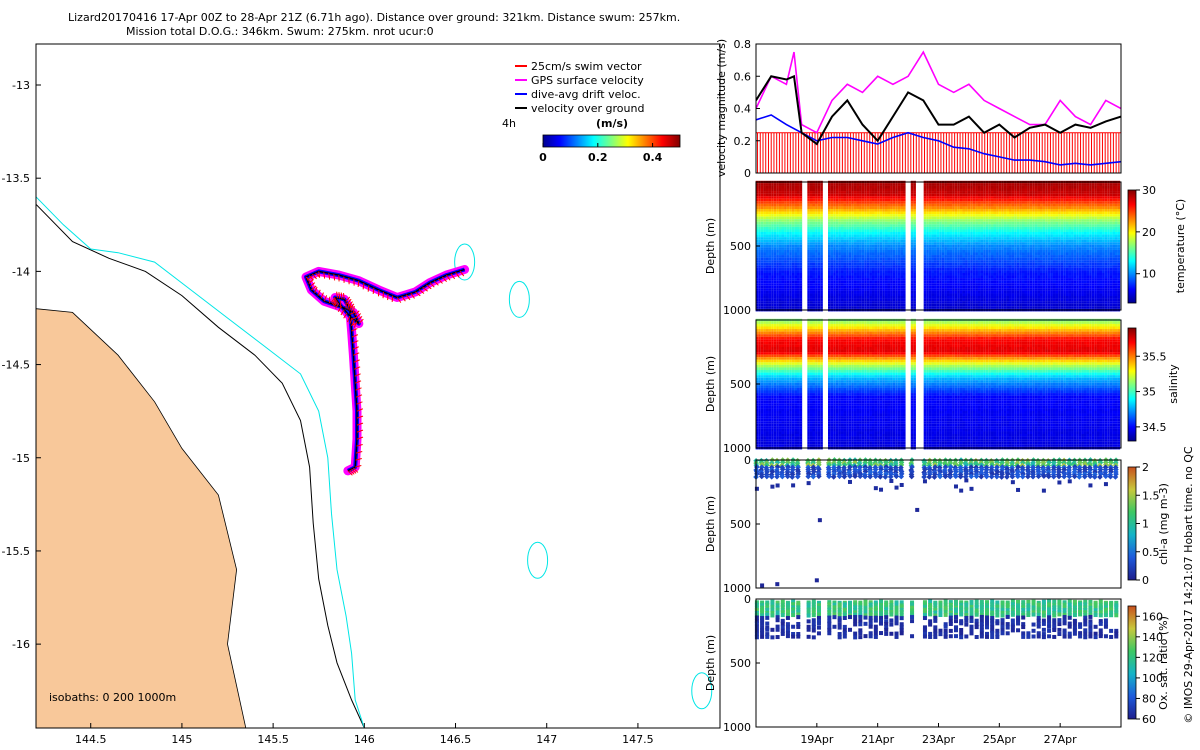  What do you see at coordinates (743, 76) in the screenshot?
I see `velocity-y-tick-label: 0.6` at bounding box center [743, 76].